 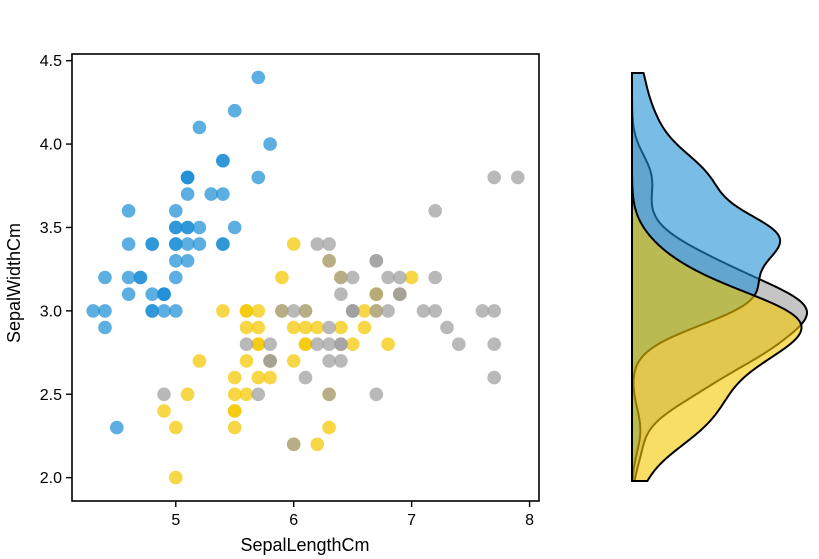 I want to click on x-tick-label: 8, so click(x=529, y=520).